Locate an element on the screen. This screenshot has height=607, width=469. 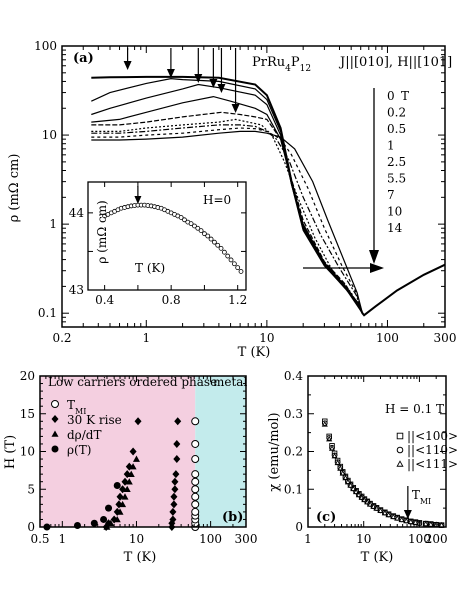
panel-a-ylabel: ρ (mΩ cm) is located at coordinates (14, 188).